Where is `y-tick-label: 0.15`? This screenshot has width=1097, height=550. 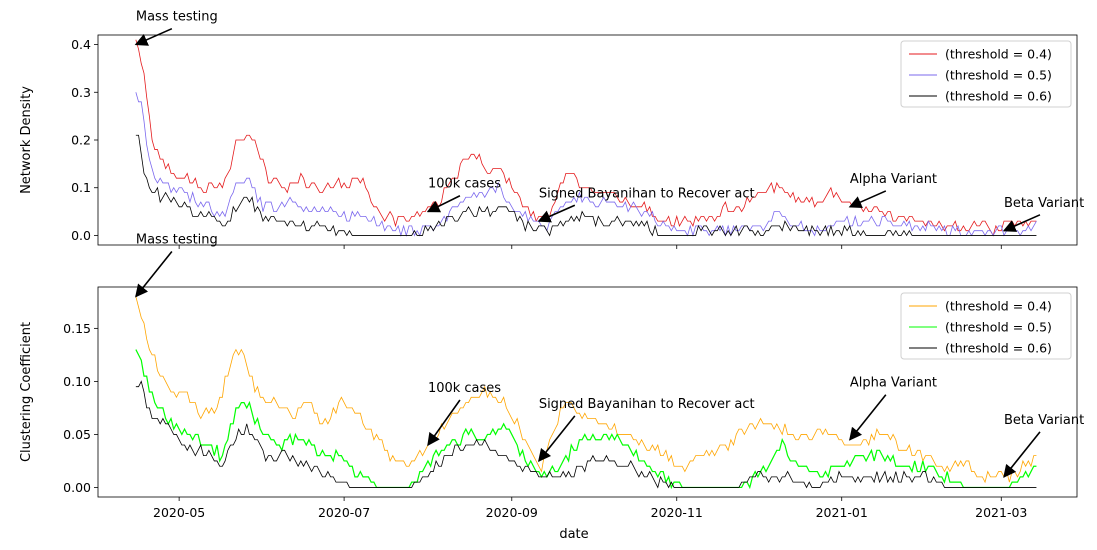 y-tick-label: 0.15 is located at coordinates (77, 328).